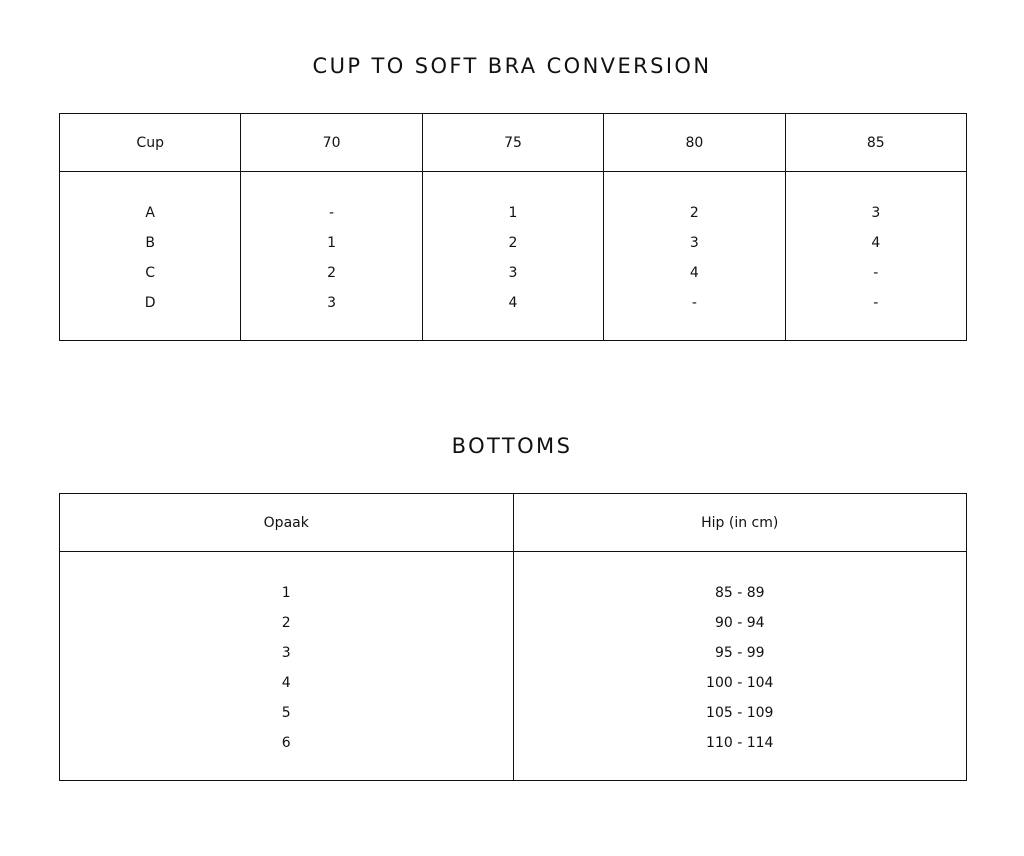 The image size is (1024, 856). I want to click on cell-value: C, so click(150, 273).